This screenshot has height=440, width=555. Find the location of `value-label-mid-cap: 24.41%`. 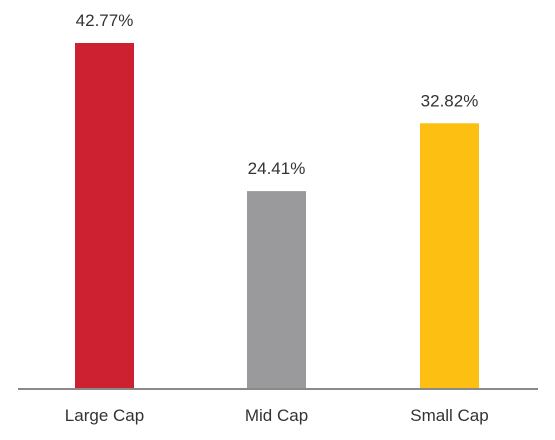

value-label-mid-cap: 24.41% is located at coordinates (277, 168).